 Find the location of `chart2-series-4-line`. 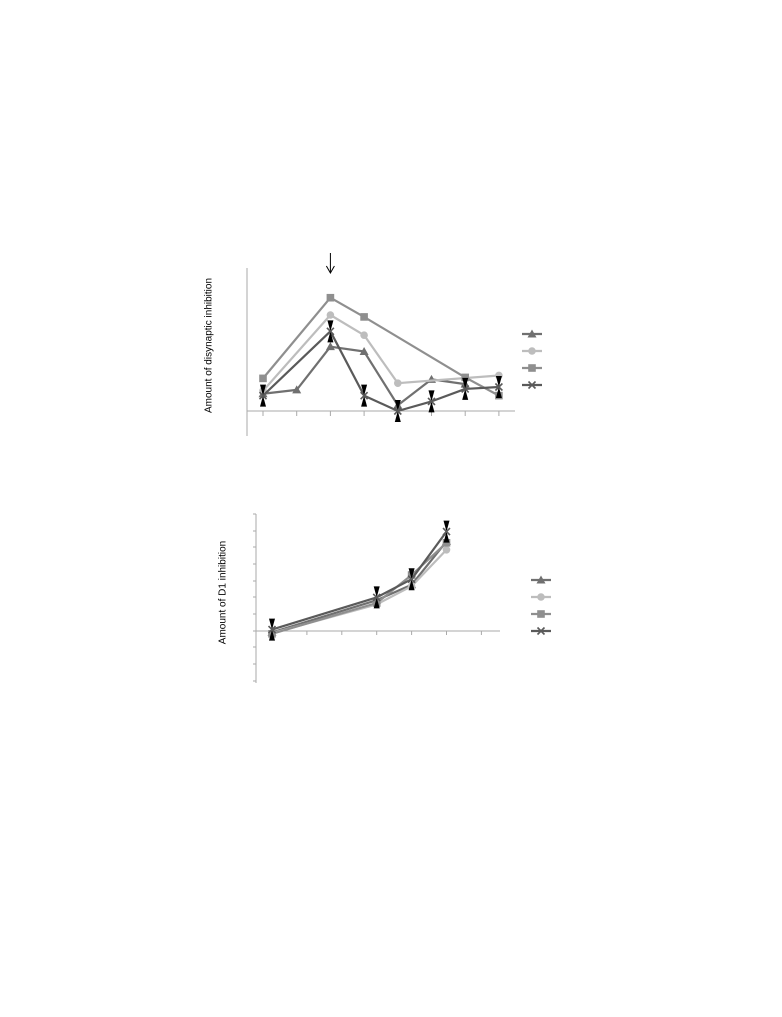

chart2-series-4-line is located at coordinates (359, 580).